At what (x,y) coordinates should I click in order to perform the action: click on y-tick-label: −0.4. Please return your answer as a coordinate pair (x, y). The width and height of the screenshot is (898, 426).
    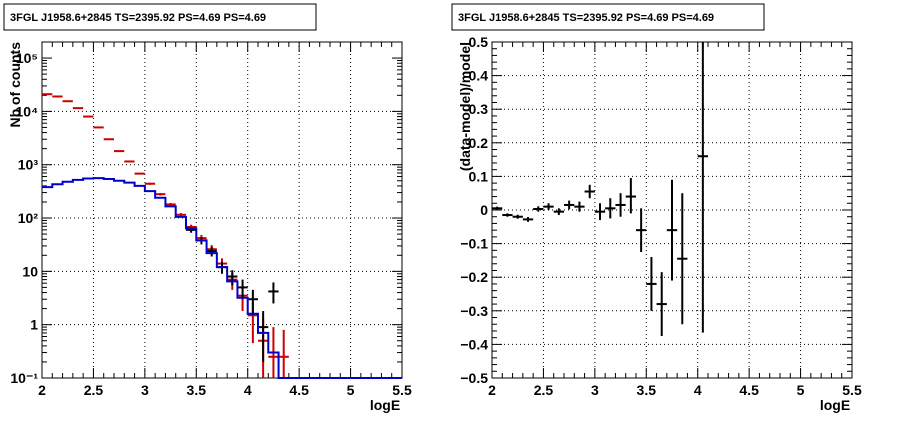
    Looking at the image, I should click on (474, 344).